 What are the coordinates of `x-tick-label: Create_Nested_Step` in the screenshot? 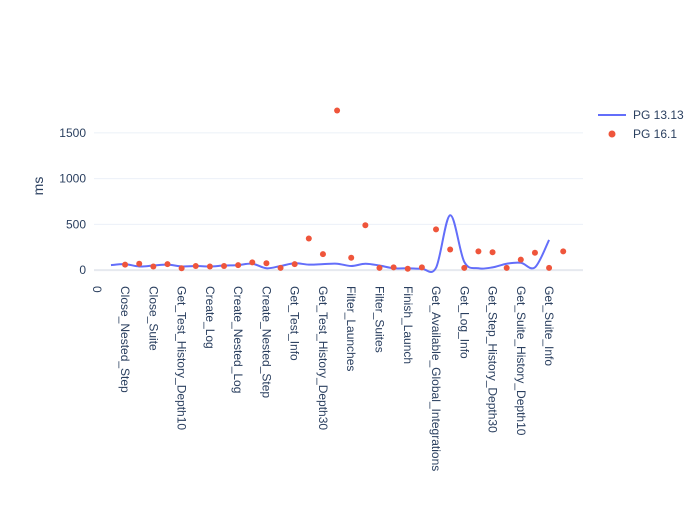 It's located at (266, 342).